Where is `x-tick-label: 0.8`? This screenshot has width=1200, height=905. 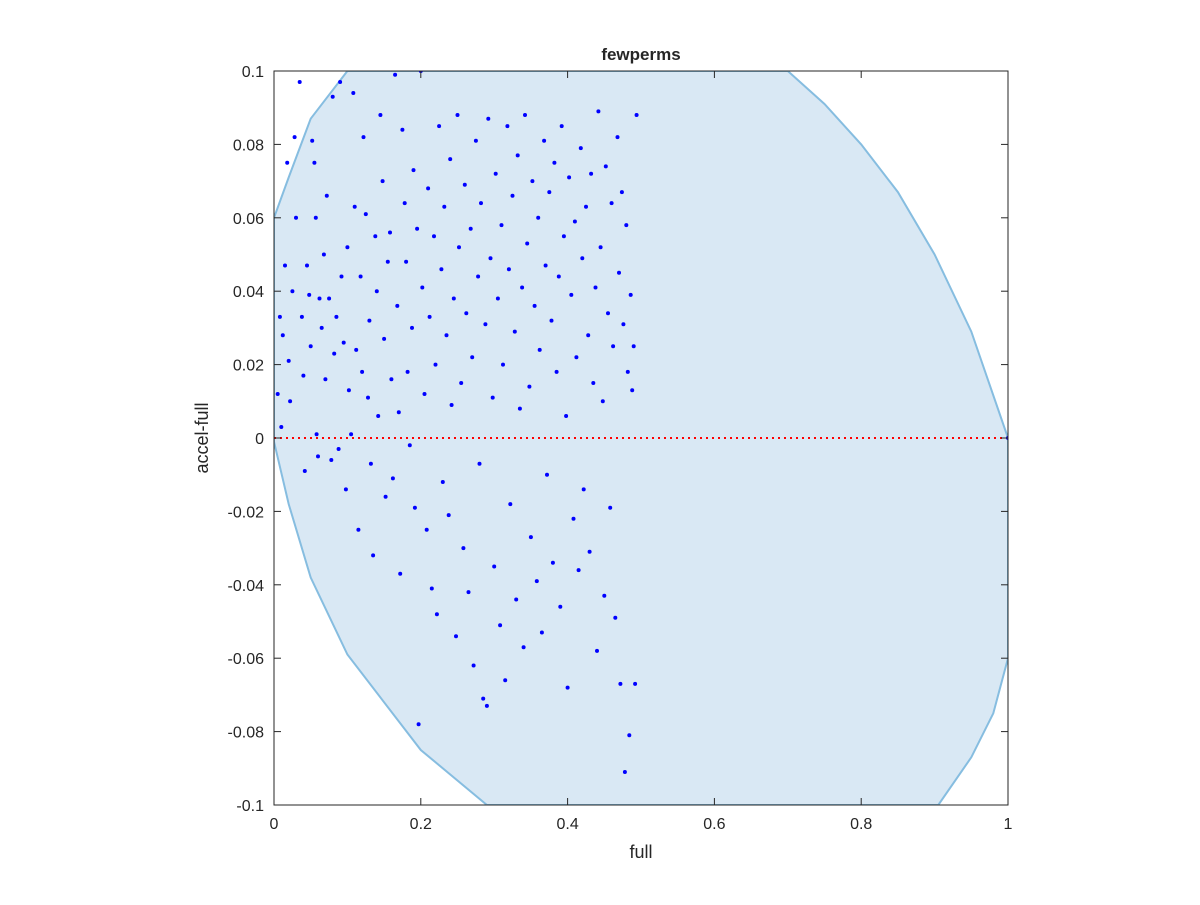
x-tick-label: 0.8 is located at coordinates (861, 824).